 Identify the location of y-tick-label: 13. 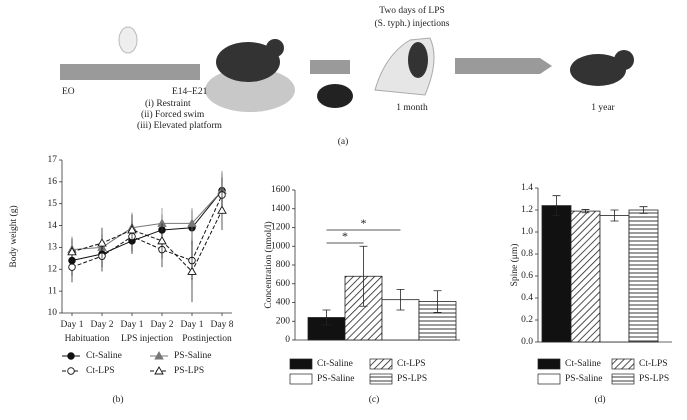
(53, 248).